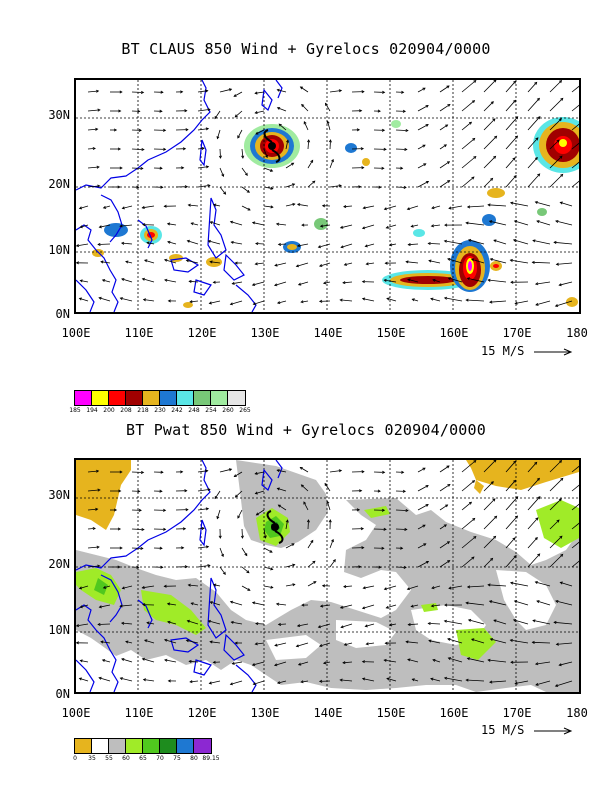  Describe the element at coordinates (160, 410) in the screenshot. I see `colorbar-label: 230` at that location.